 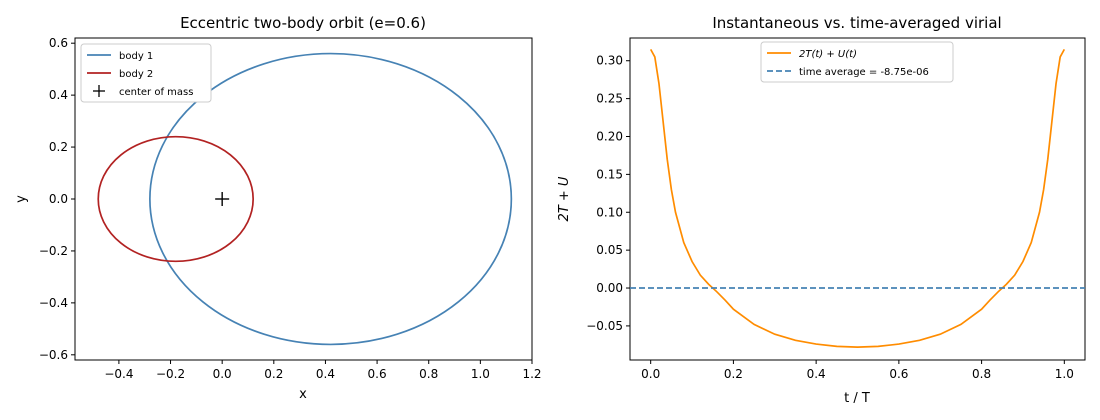 What do you see at coordinates (99, 91) in the screenshot?
I see `legend-swatch-center-of-mass` at bounding box center [99, 91].